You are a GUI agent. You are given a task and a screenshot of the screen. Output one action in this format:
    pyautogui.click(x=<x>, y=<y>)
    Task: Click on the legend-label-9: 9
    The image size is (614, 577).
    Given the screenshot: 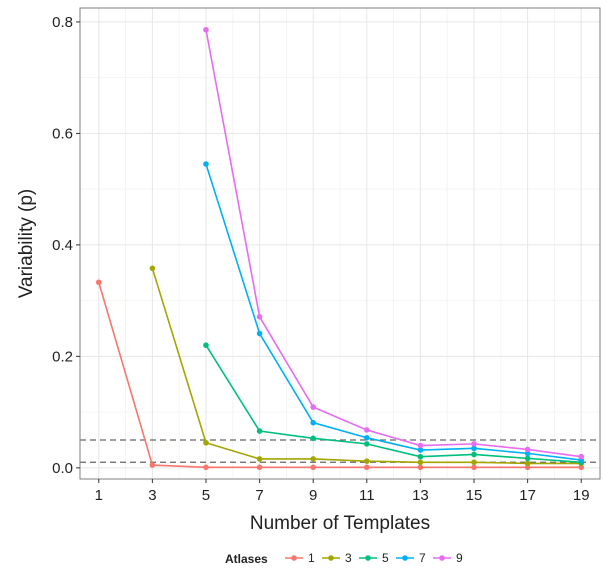 What is the action you would take?
    pyautogui.click(x=459, y=558)
    